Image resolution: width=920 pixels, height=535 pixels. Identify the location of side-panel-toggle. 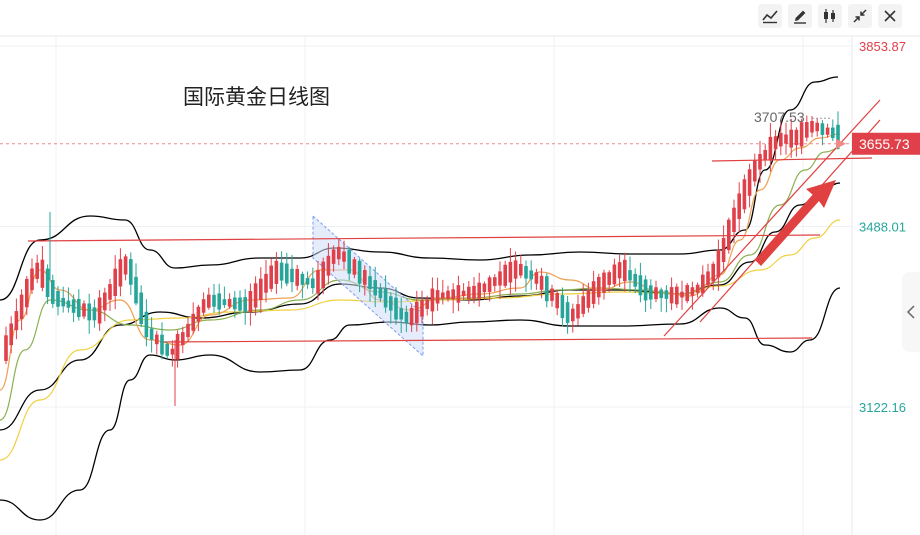
(911, 312).